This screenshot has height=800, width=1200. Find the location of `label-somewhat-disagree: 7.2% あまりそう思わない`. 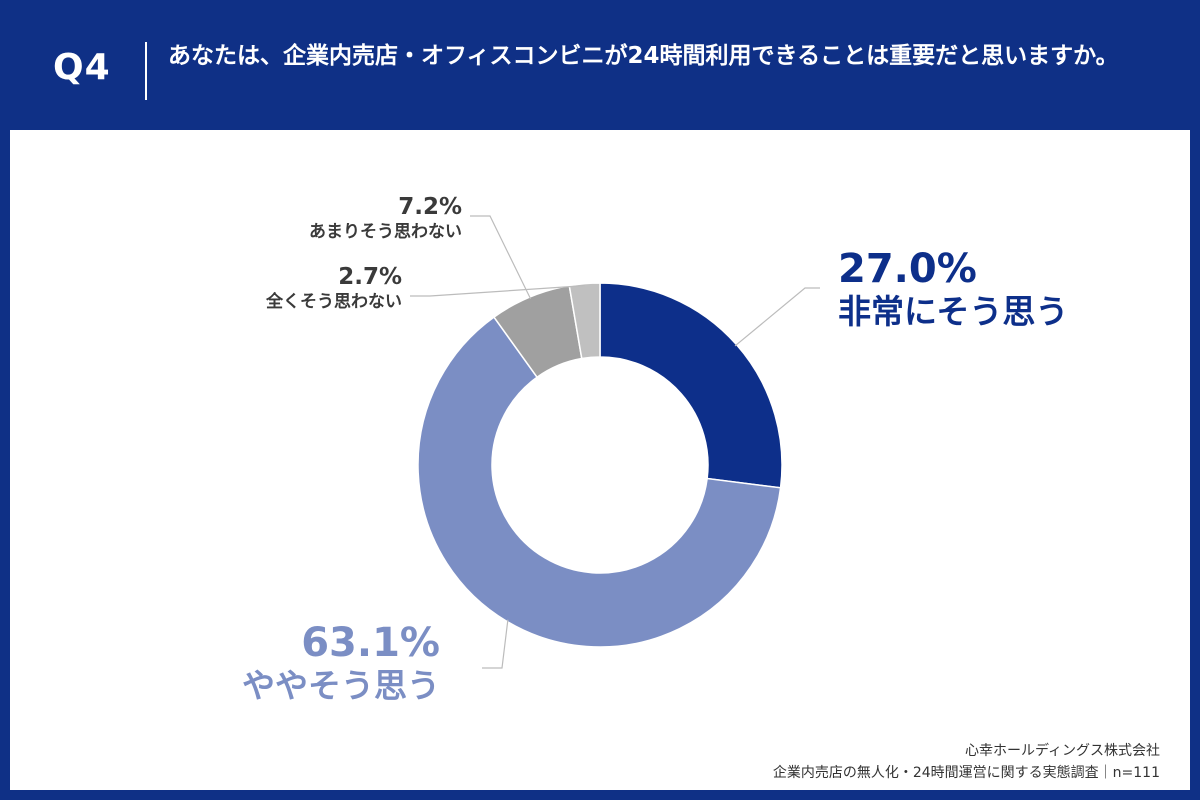

label-somewhat-disagree: 7.2% あまりそう思わない is located at coordinates (385, 218).